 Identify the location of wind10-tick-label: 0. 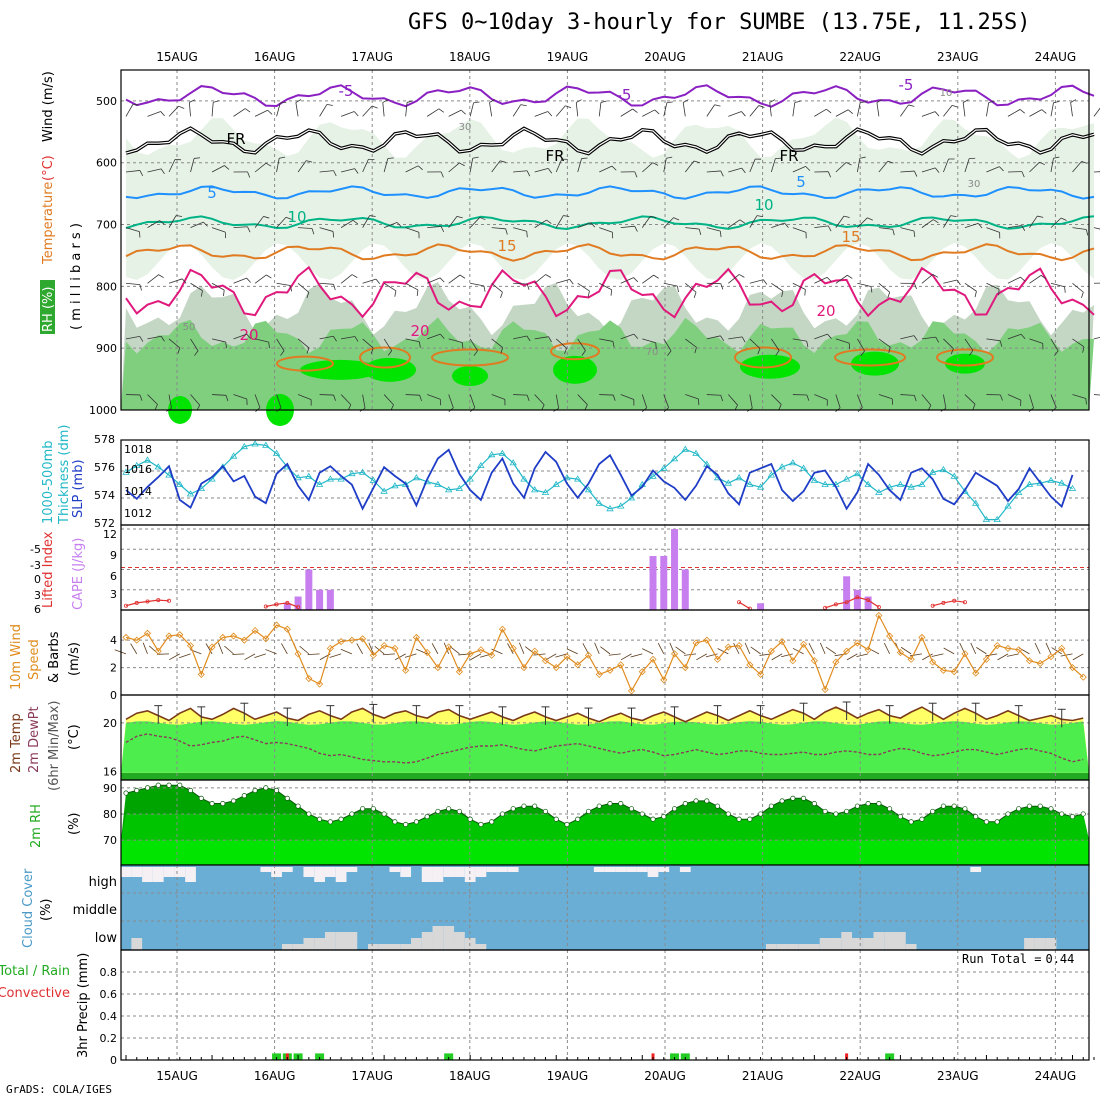
(113, 695).